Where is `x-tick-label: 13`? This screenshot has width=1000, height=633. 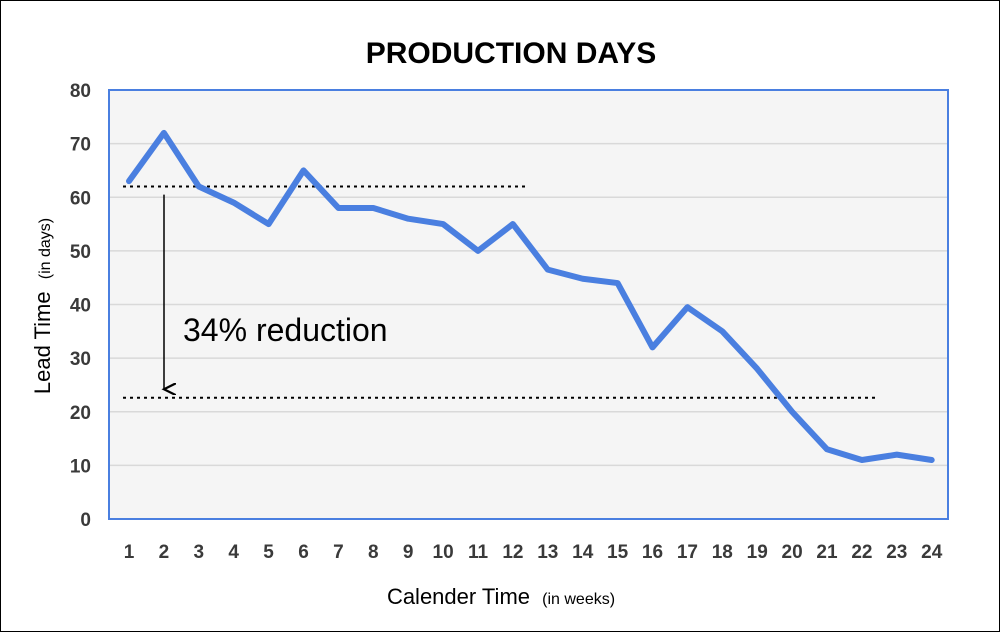
x-tick-label: 13 is located at coordinates (547, 552).